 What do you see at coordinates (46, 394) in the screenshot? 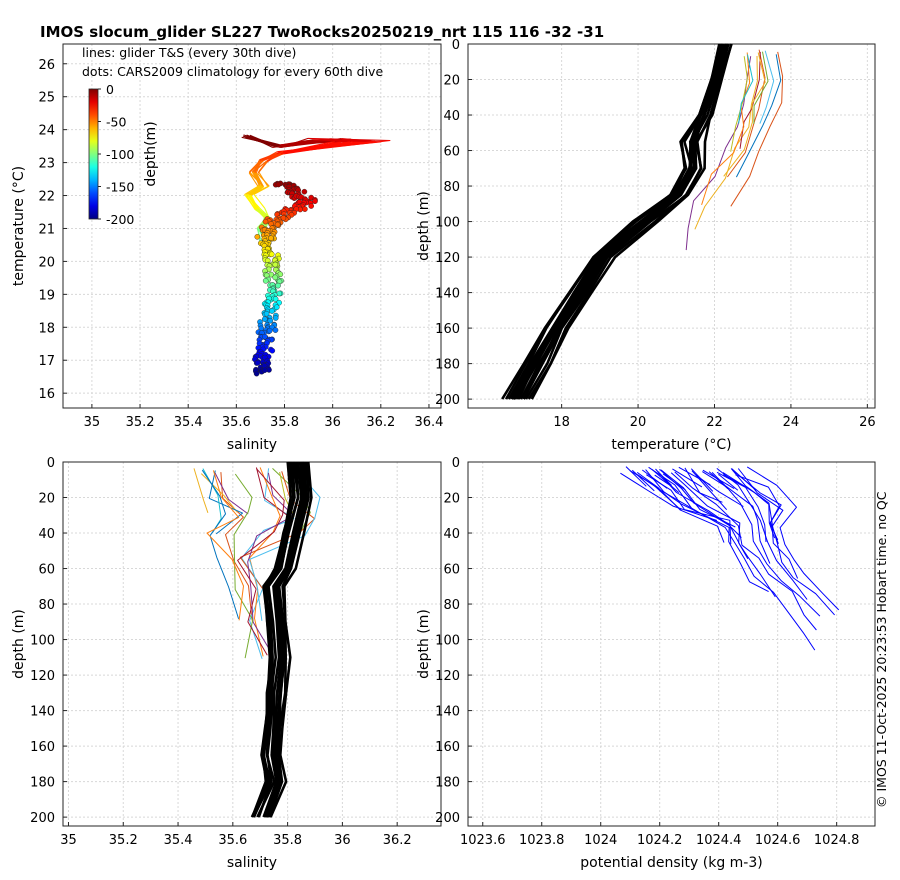
I see `y-tick-label: 16` at bounding box center [46, 394].